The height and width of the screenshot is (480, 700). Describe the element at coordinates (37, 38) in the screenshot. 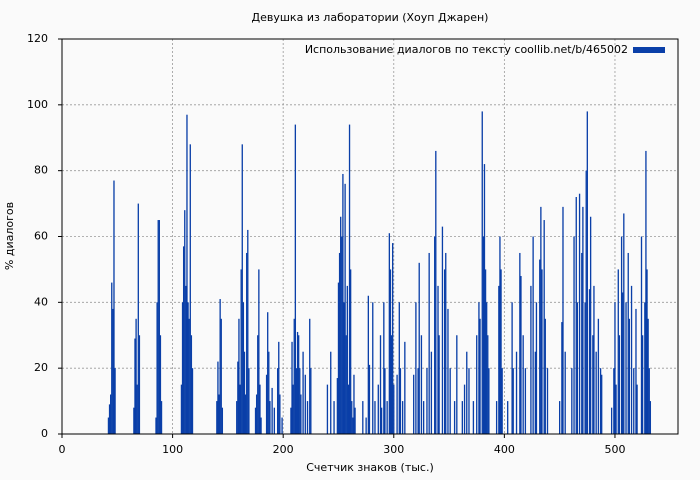

I see `y-tick-label: 120` at that location.